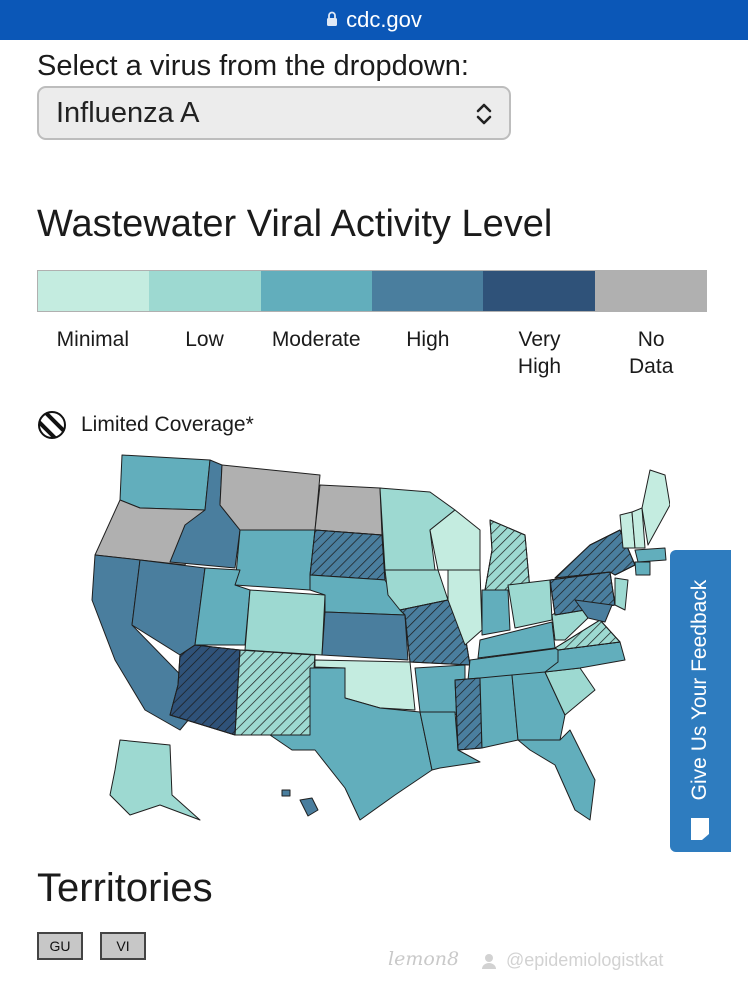 The image size is (748, 1000). What do you see at coordinates (155, 780) in the screenshot?
I see `state-ak` at bounding box center [155, 780].